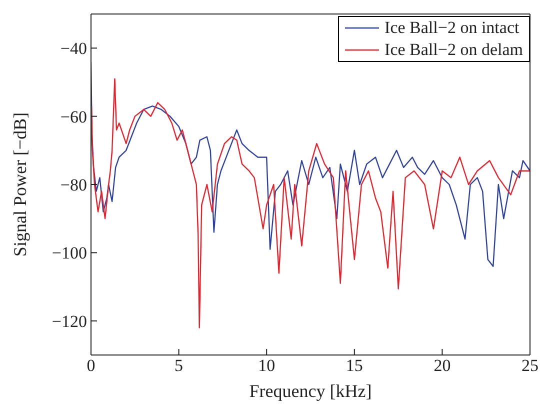 Image resolution: width=543 pixels, height=410 pixels. I want to click on y-tick-label: −100, so click(69, 253).